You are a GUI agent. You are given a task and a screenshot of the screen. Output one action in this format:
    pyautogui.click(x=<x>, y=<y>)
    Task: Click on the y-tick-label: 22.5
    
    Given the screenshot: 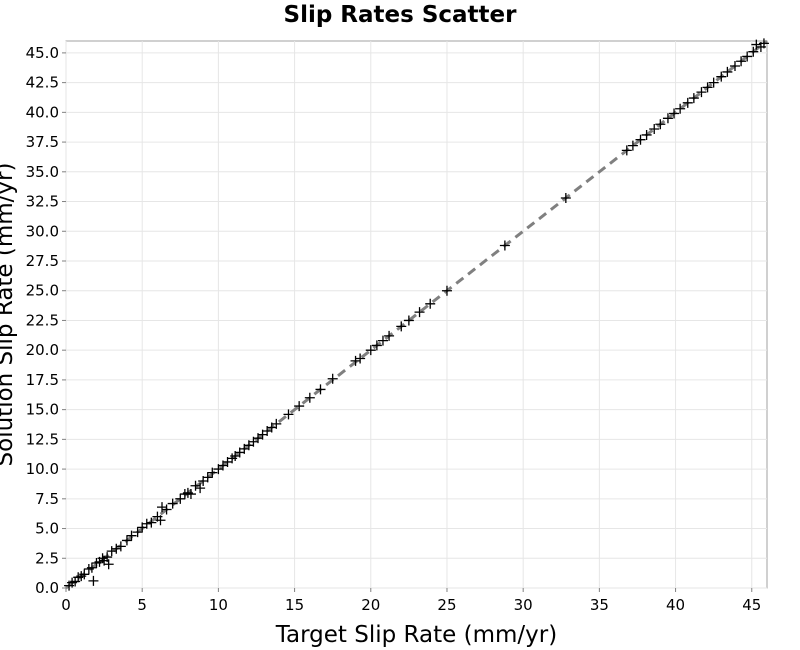 What is the action you would take?
    pyautogui.click(x=42, y=320)
    